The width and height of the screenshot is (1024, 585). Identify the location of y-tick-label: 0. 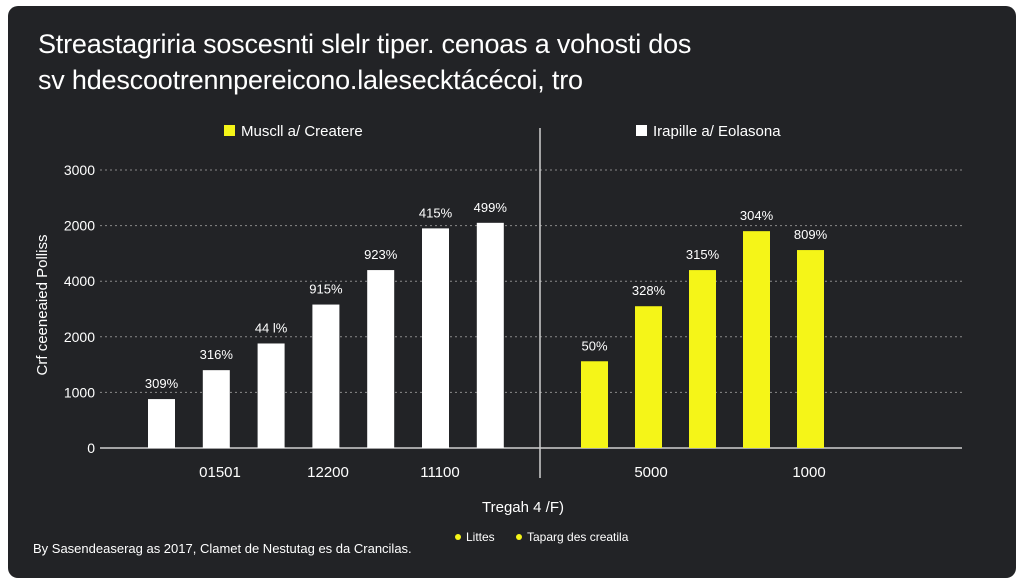
(91, 448).